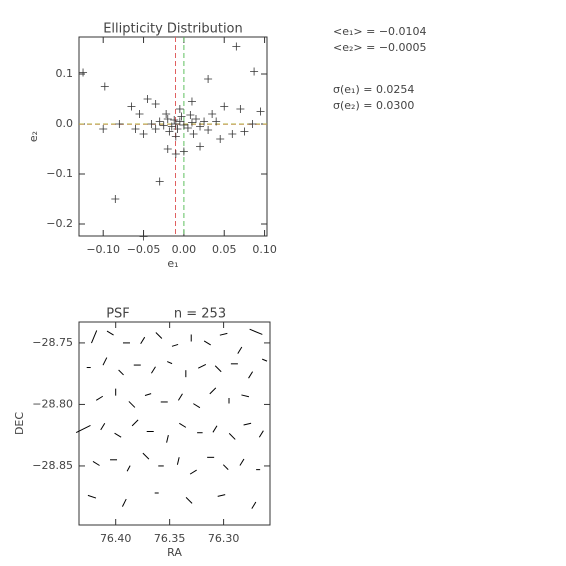  Describe the element at coordinates (33, 136) in the screenshot. I see `y-axis-label: e₂` at that location.